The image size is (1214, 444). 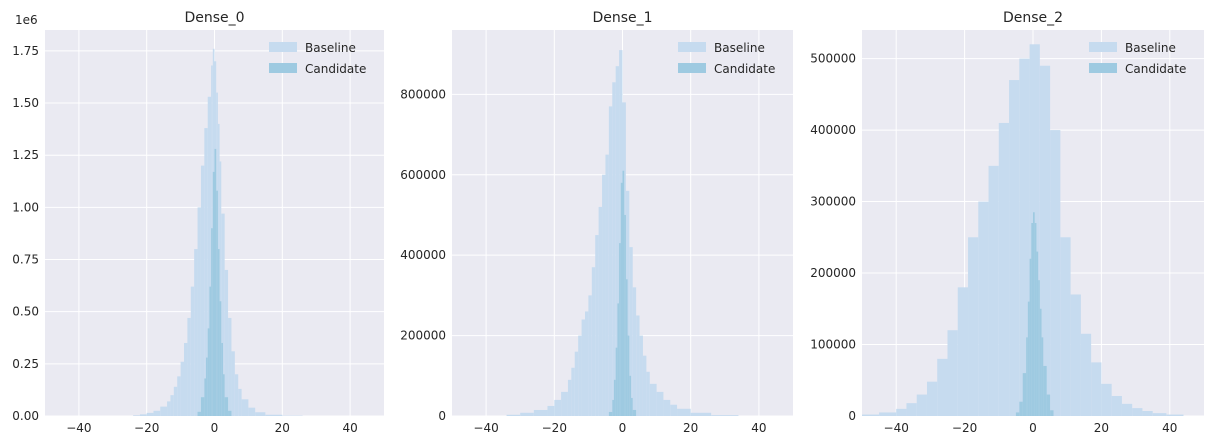 I want to click on y-tick-label: 1.00, so click(x=25, y=207).